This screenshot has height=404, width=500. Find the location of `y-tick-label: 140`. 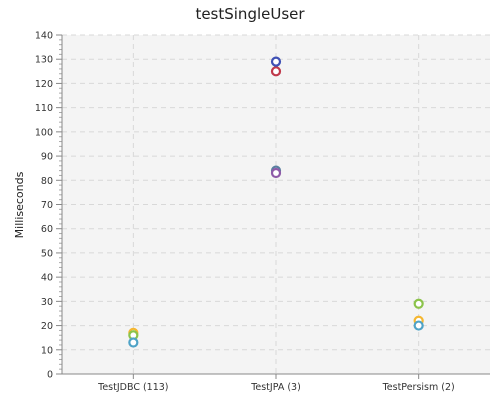

y-tick-label: 140 is located at coordinates (44, 36).